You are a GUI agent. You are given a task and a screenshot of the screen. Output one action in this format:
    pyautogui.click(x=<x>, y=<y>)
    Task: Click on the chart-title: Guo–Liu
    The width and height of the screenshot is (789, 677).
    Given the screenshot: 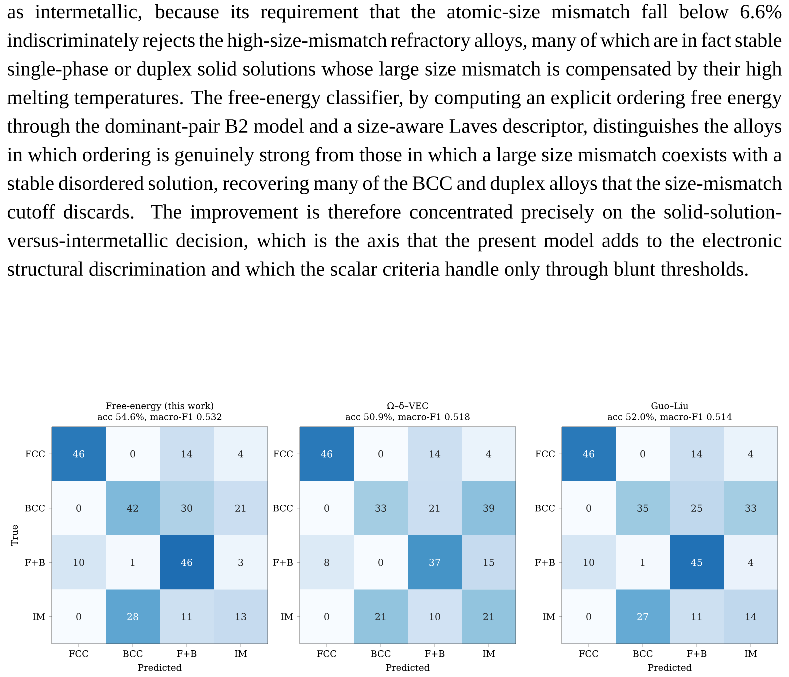 What is the action you would take?
    pyautogui.click(x=670, y=406)
    